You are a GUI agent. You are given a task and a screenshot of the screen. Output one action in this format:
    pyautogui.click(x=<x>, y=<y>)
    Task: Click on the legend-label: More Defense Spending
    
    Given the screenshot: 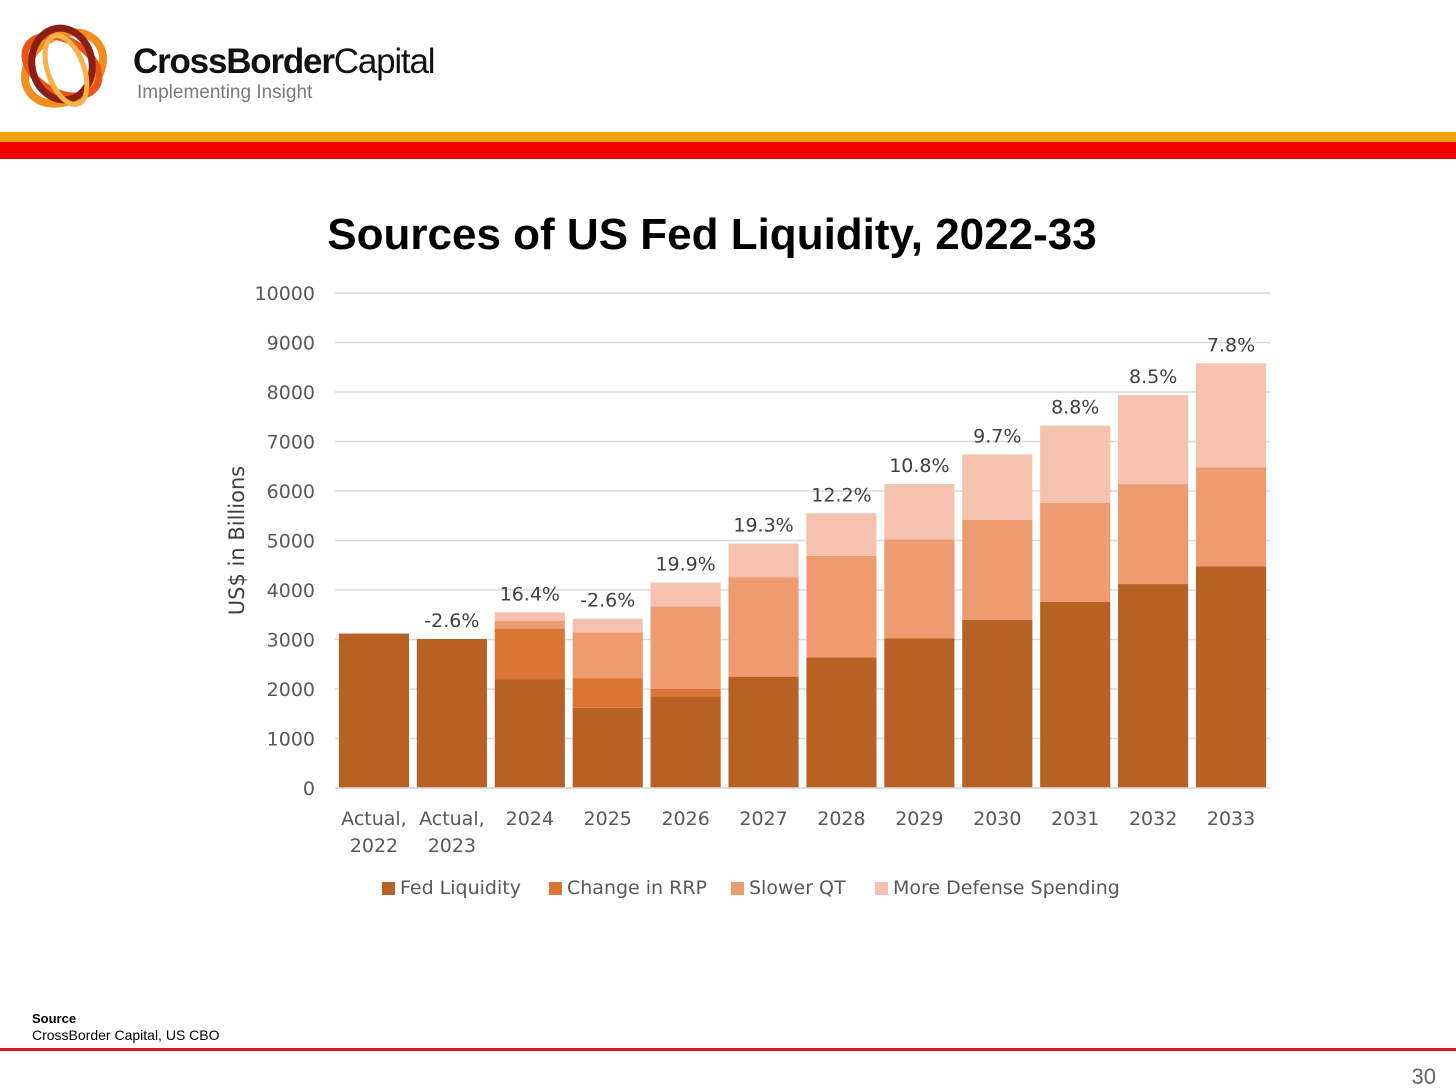 What is the action you would take?
    pyautogui.click(x=1006, y=888)
    